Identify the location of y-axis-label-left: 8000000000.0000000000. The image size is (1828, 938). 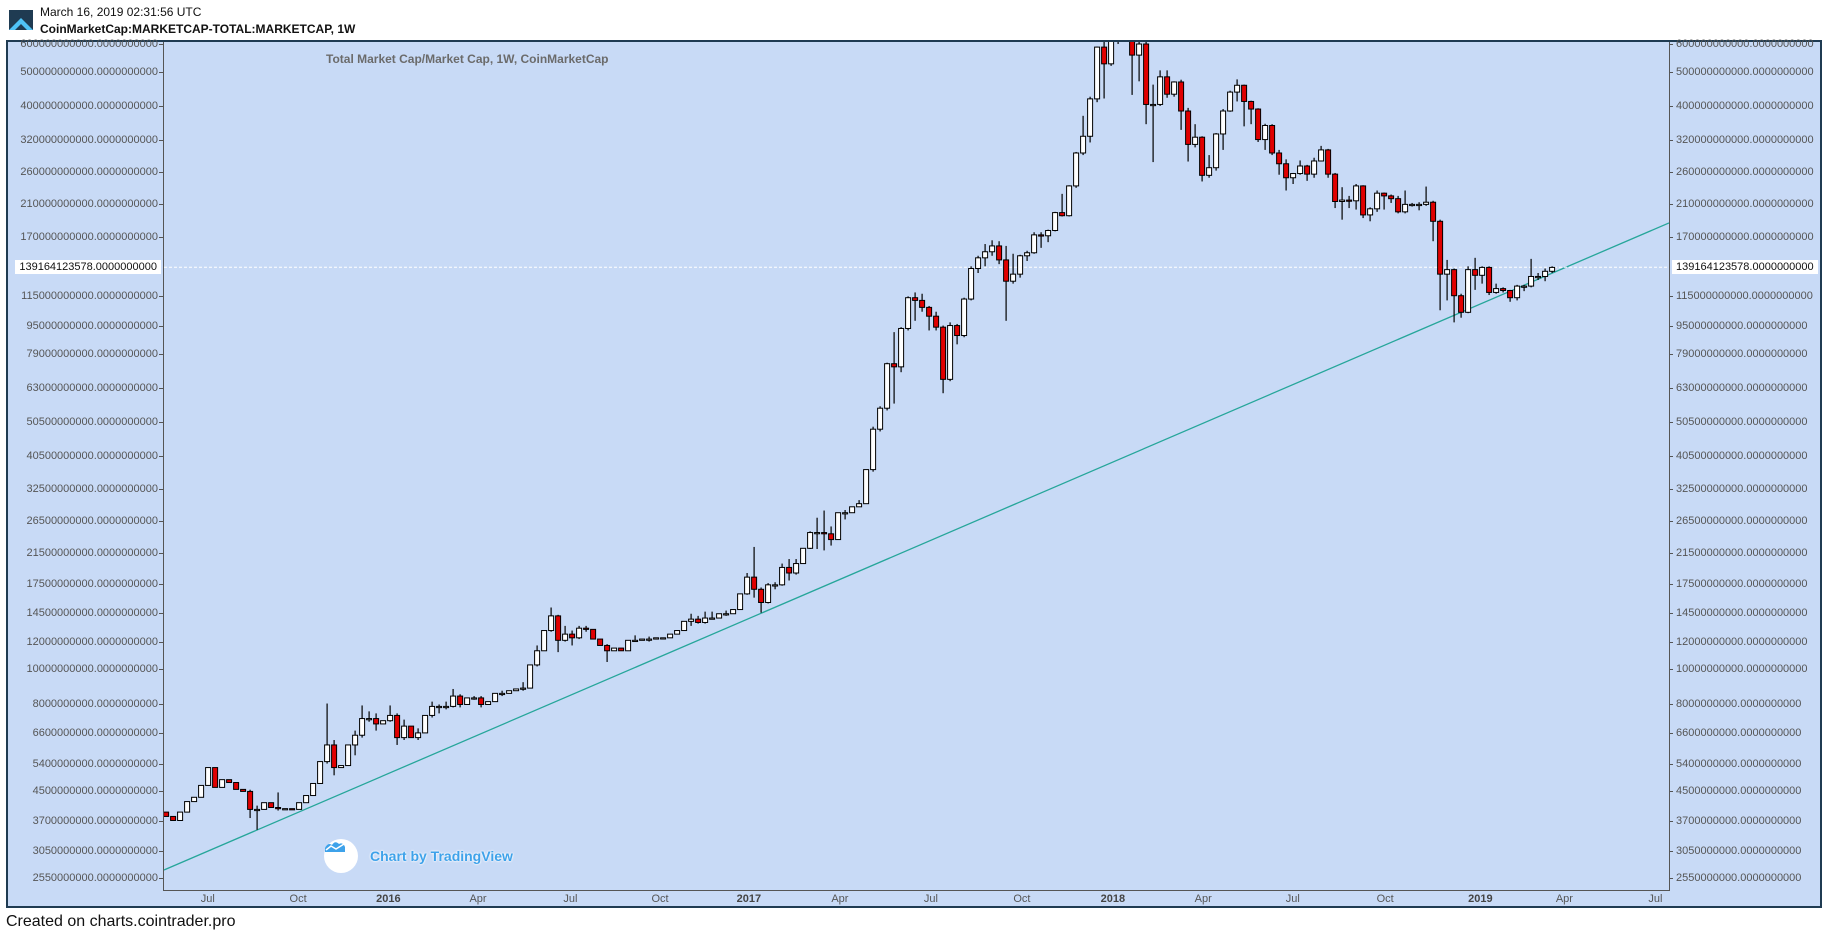
(95, 703).